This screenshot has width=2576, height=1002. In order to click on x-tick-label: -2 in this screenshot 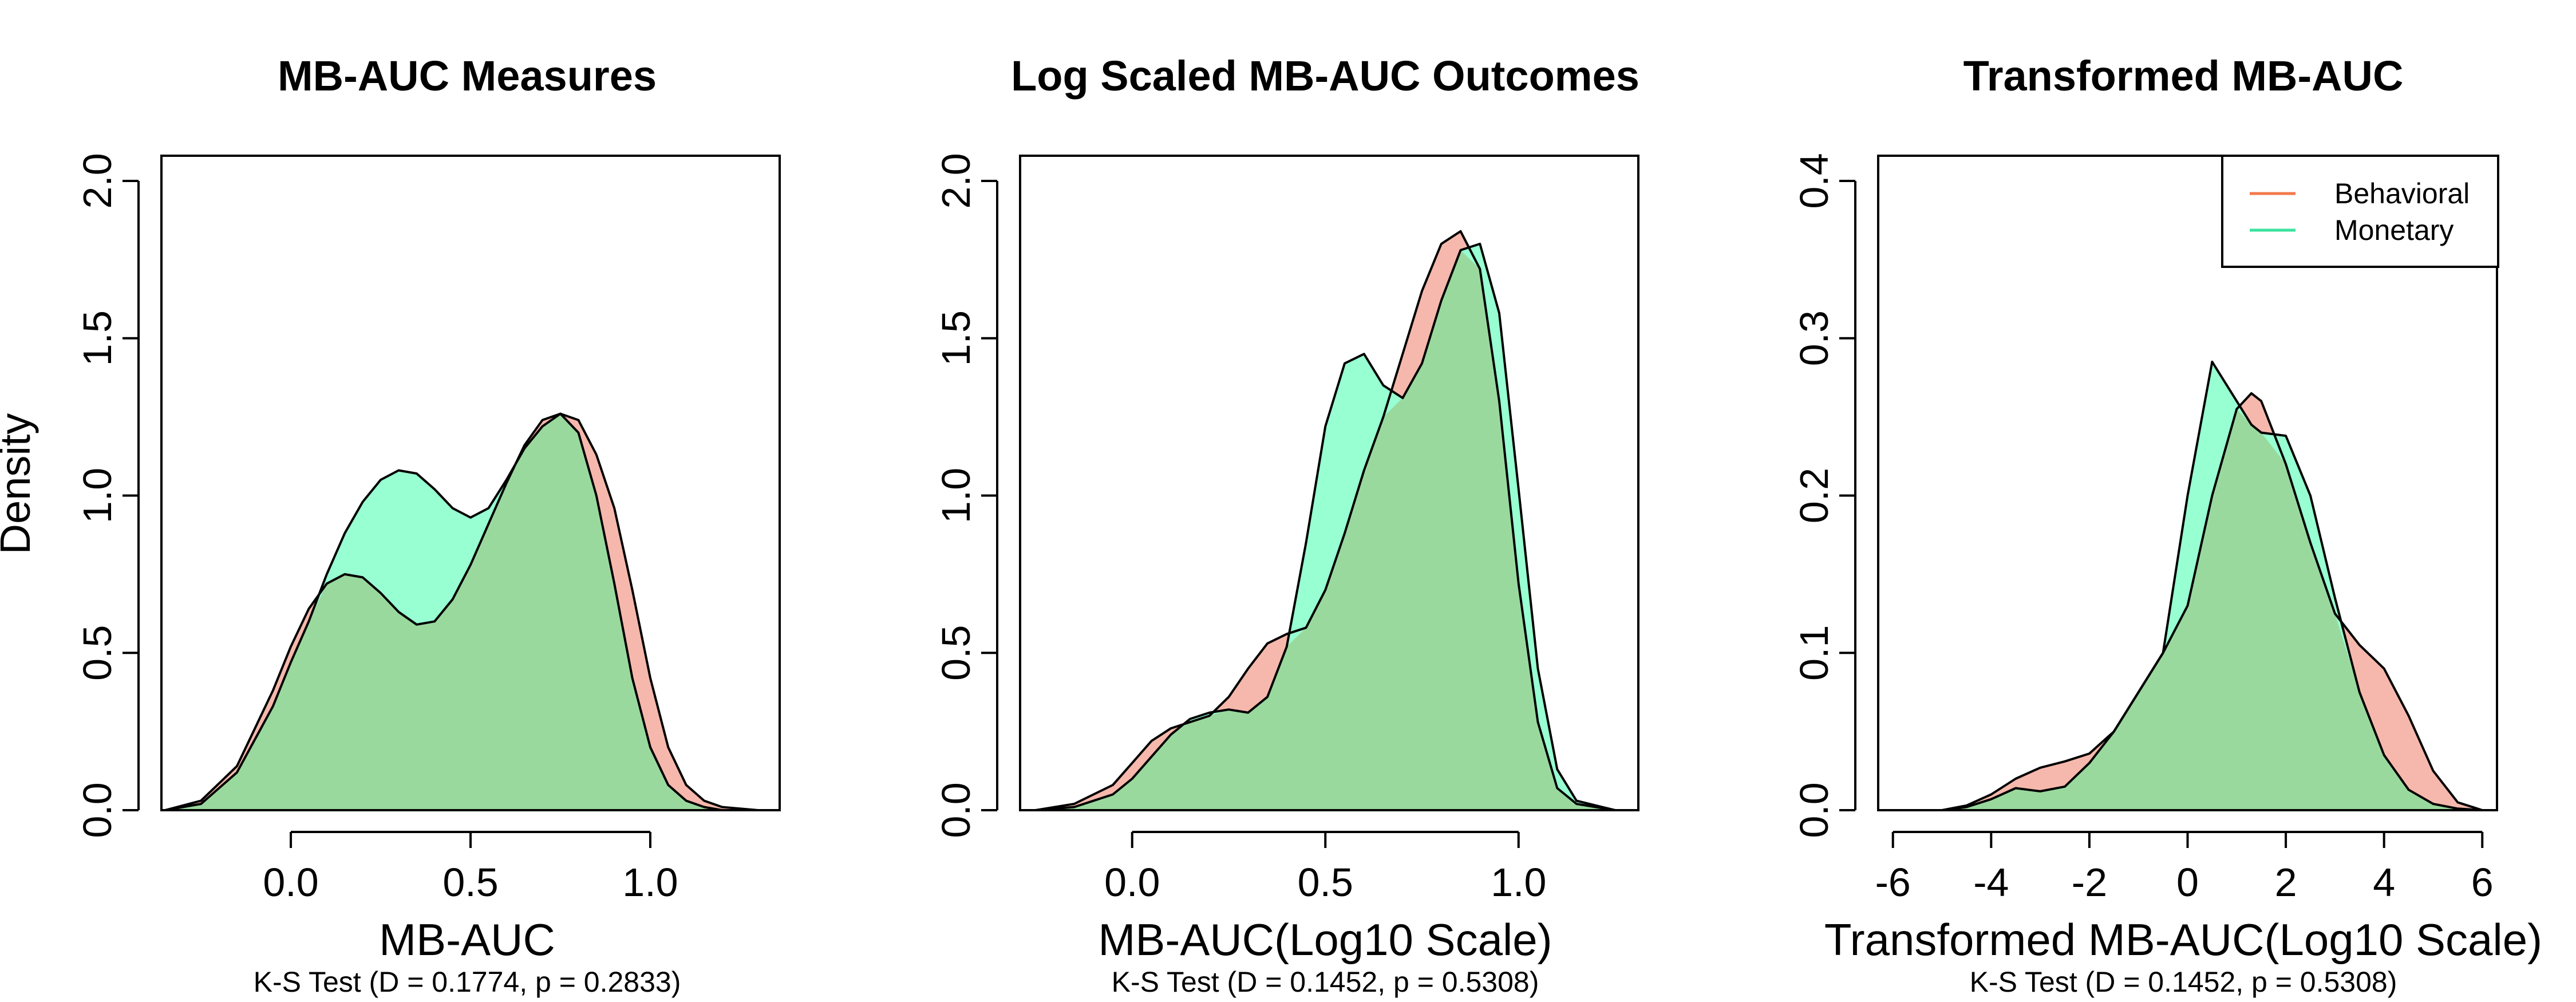, I will do `click(2089, 883)`.